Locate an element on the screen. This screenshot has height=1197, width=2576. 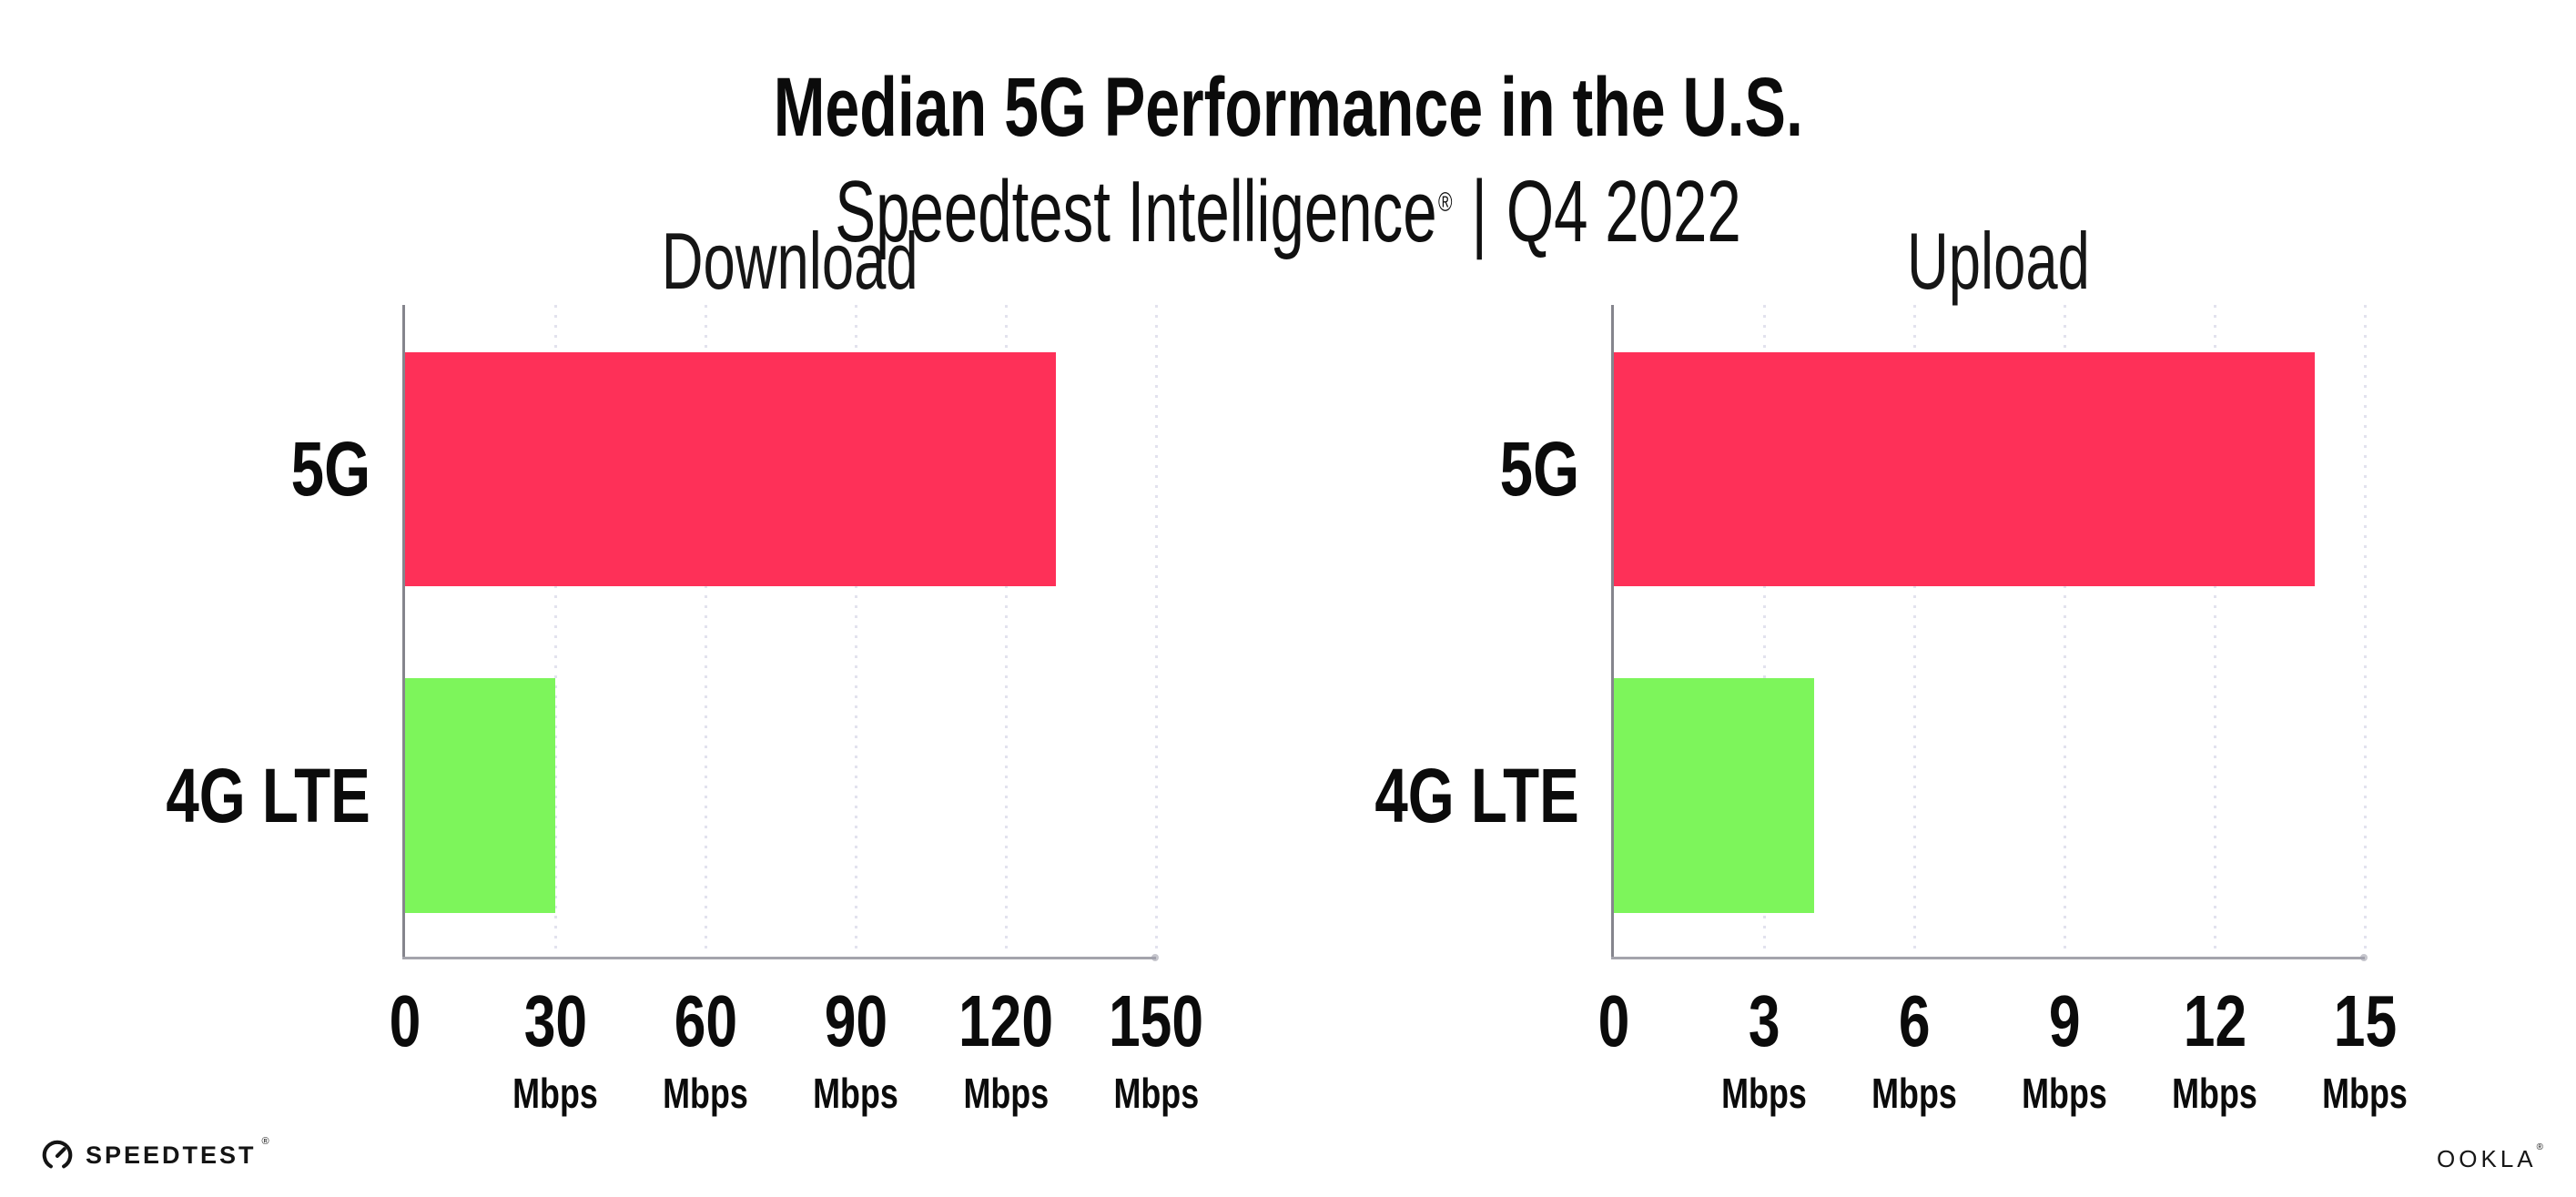
x-tick-label-30: 30 Mbps is located at coordinates (555, 1050).